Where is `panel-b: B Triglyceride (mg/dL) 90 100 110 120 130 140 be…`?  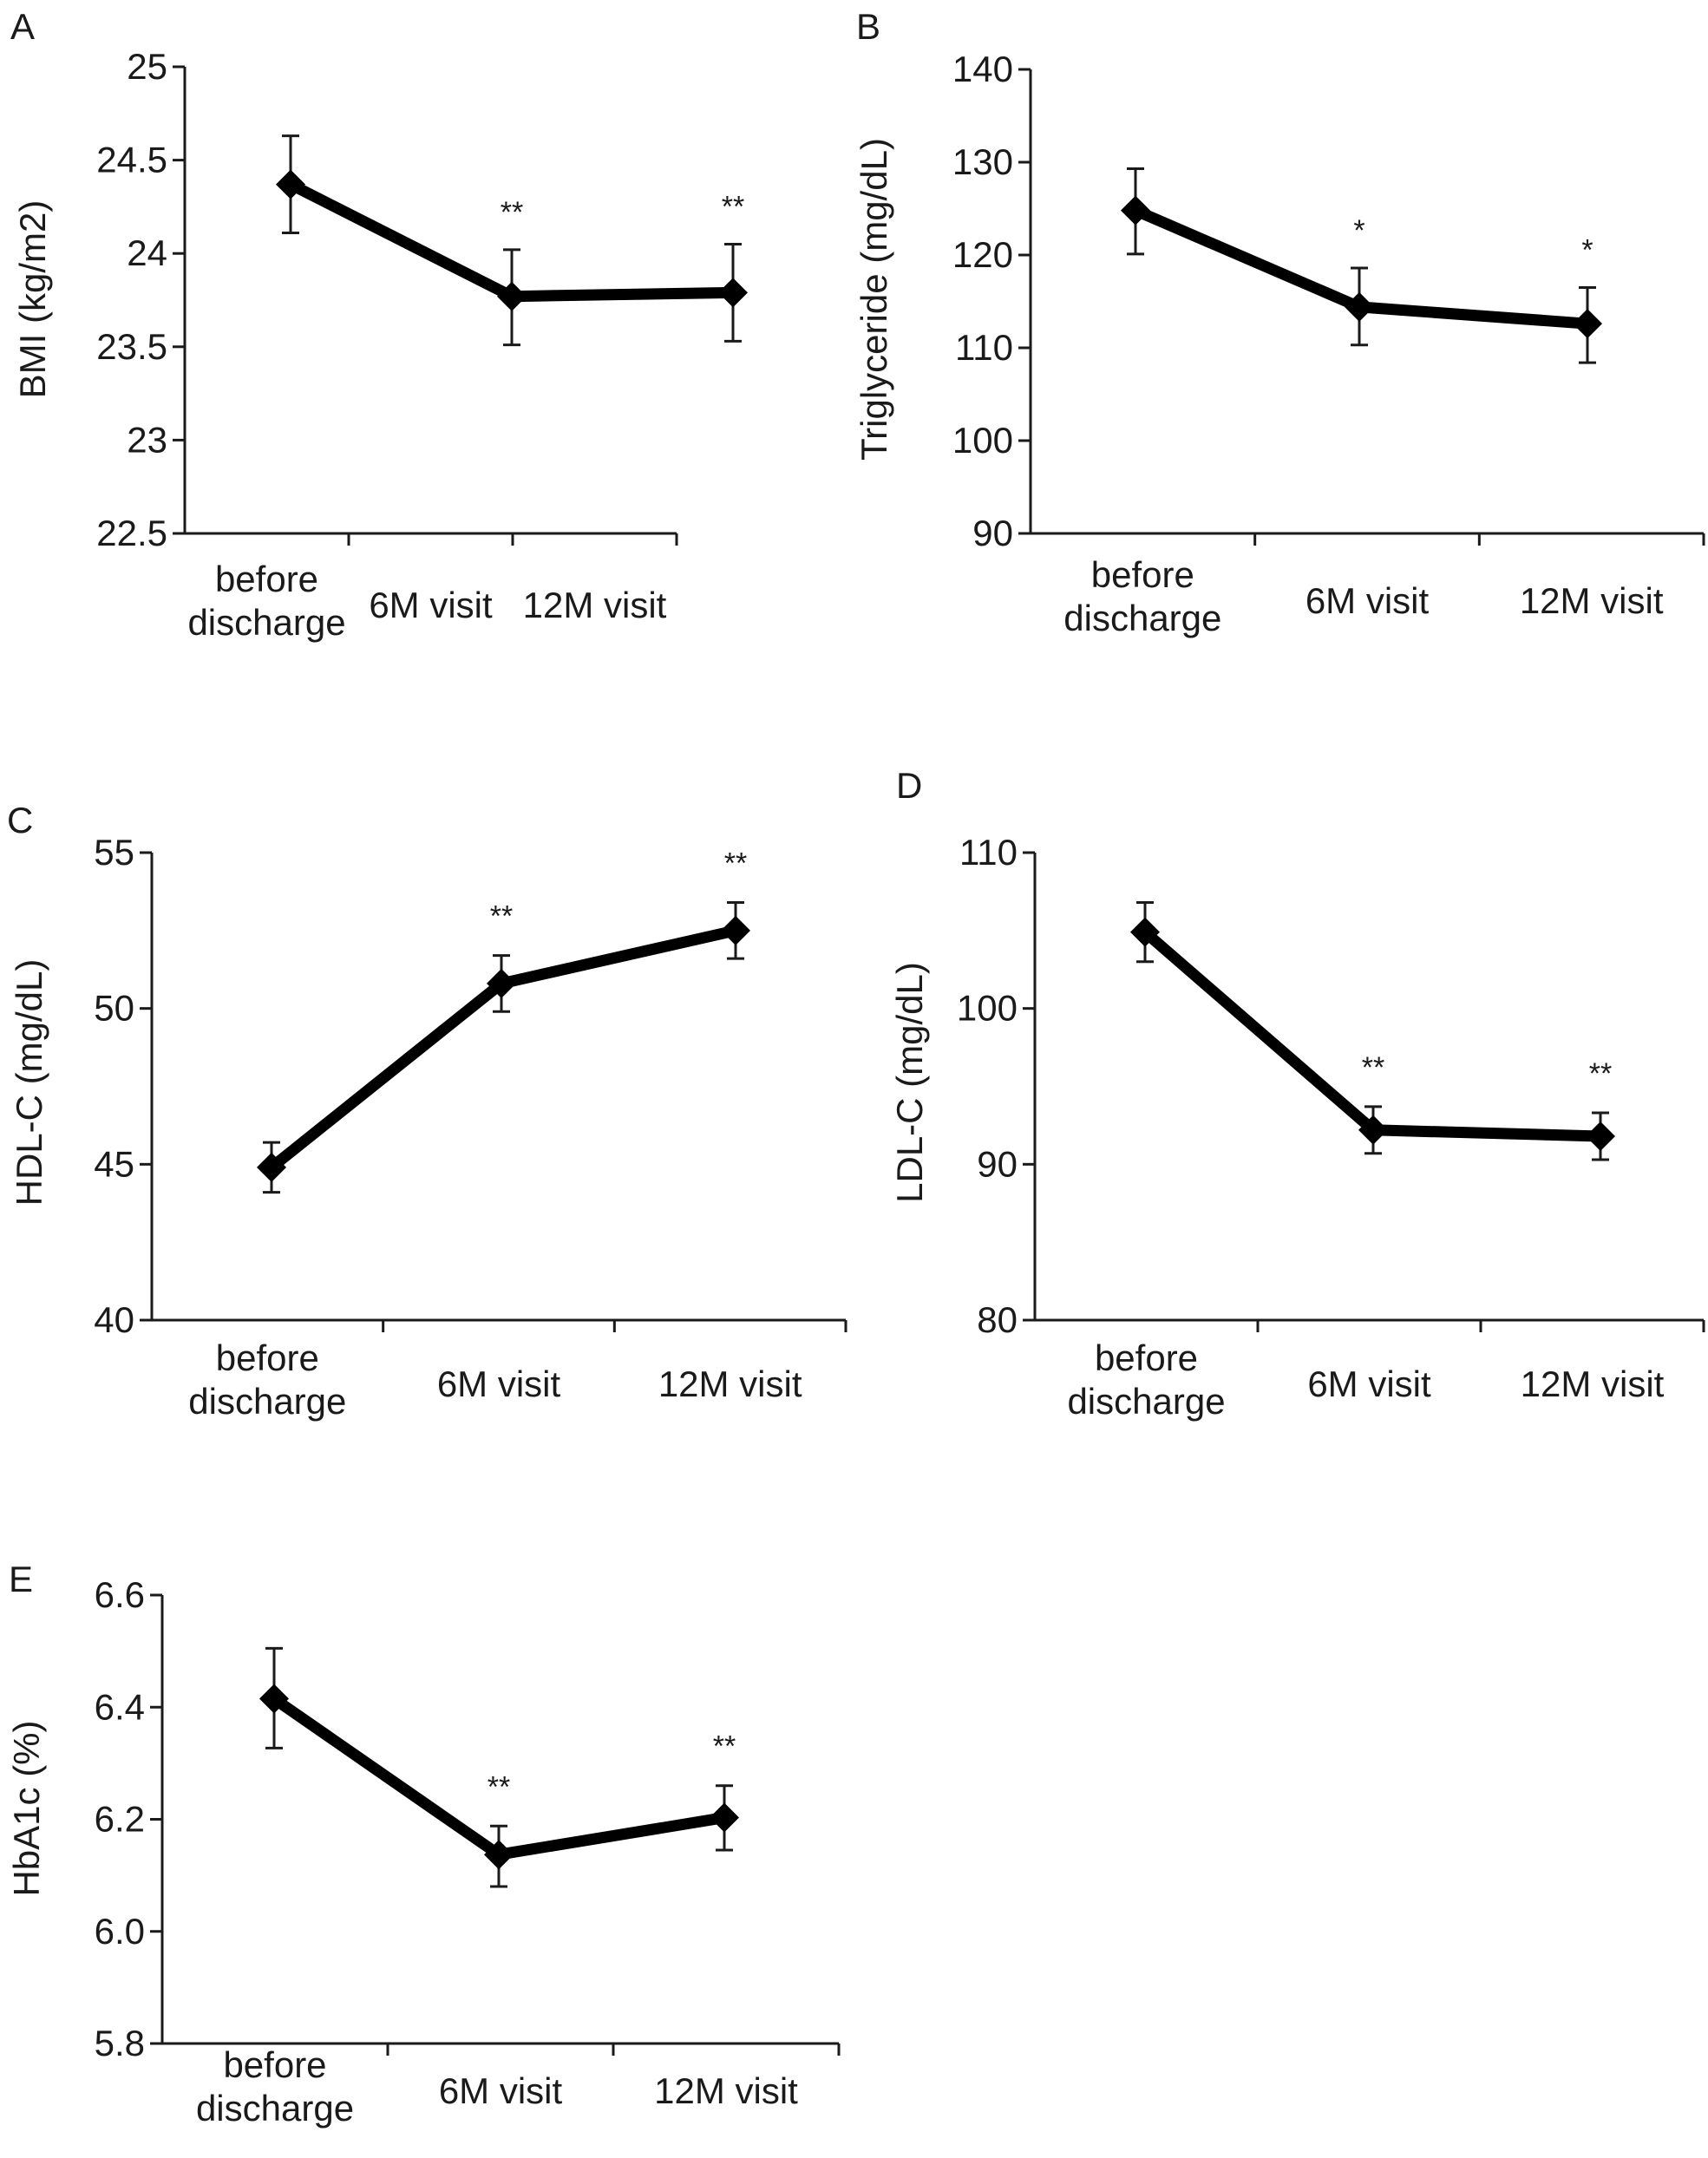
panel-b: B Triglyceride (mg/dL) 90 100 110 120 130 140 be… is located at coordinates (1280, 322).